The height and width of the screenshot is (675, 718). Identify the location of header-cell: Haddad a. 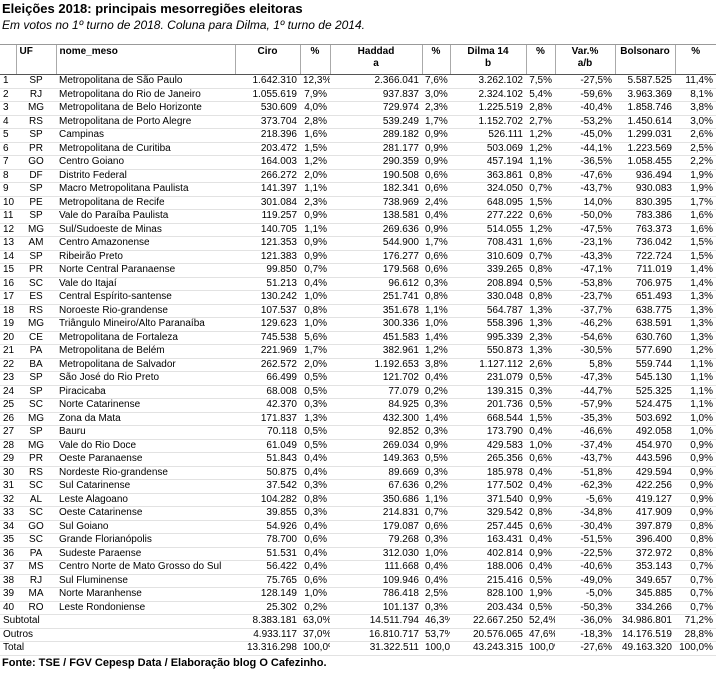
(375, 59).